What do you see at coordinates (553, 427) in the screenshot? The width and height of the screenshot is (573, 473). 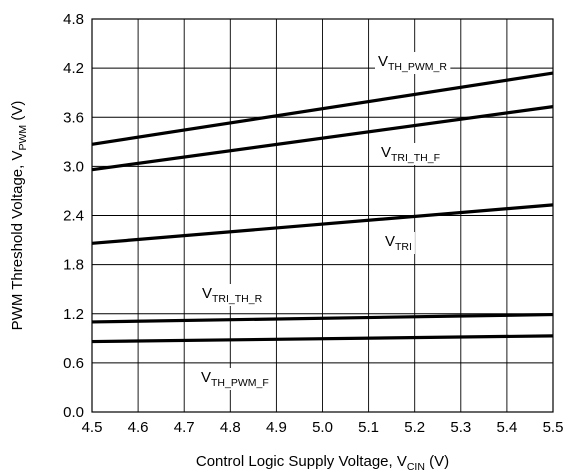 I see `x-tick-label: 5.5` at bounding box center [553, 427].